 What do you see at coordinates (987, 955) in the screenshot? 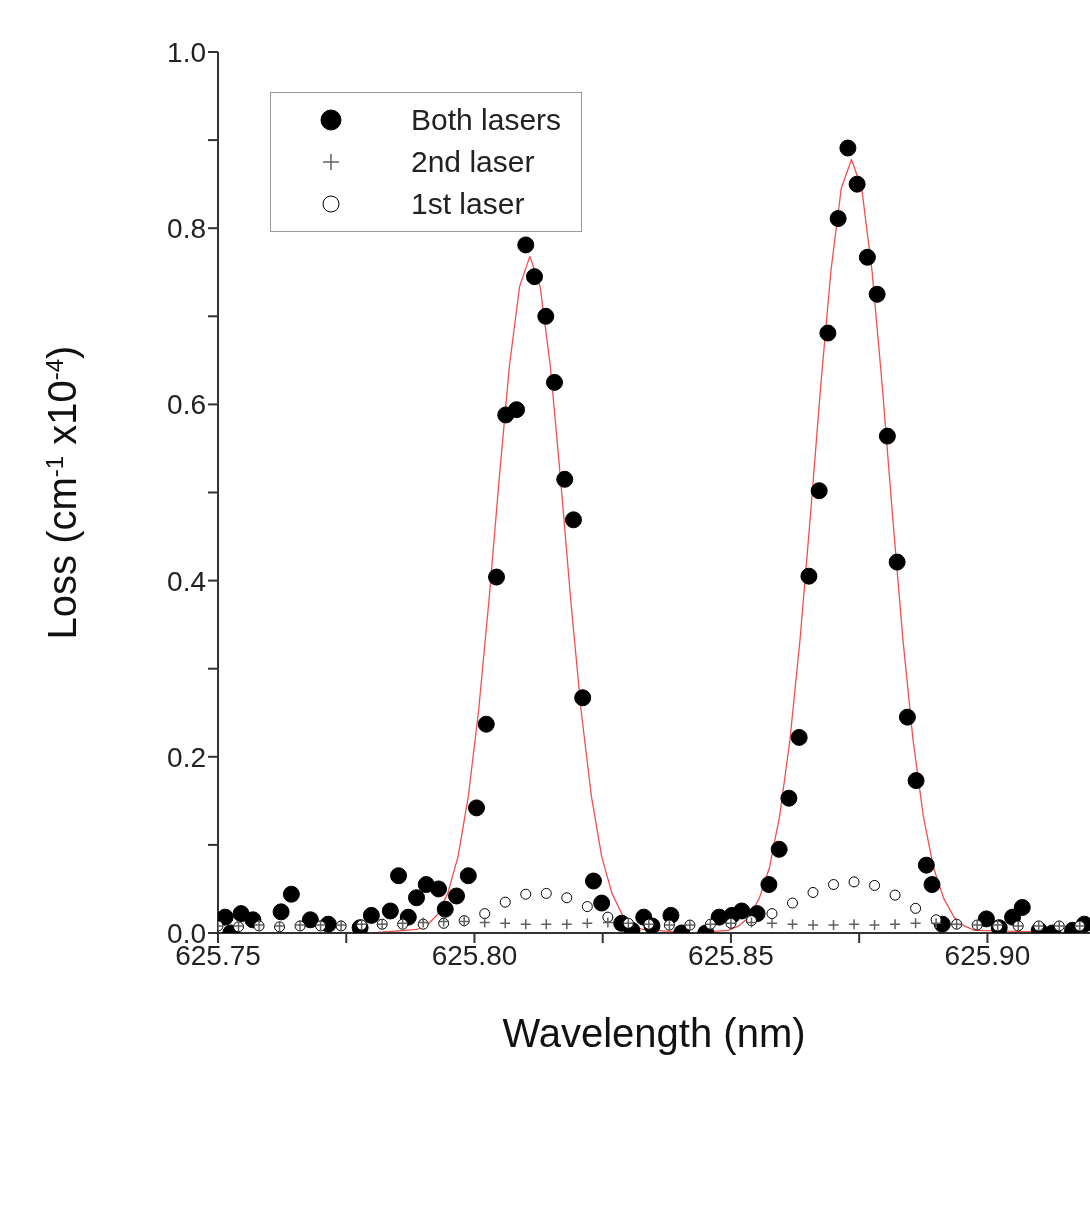
I see `x-tick-label: 625.90` at bounding box center [987, 955].